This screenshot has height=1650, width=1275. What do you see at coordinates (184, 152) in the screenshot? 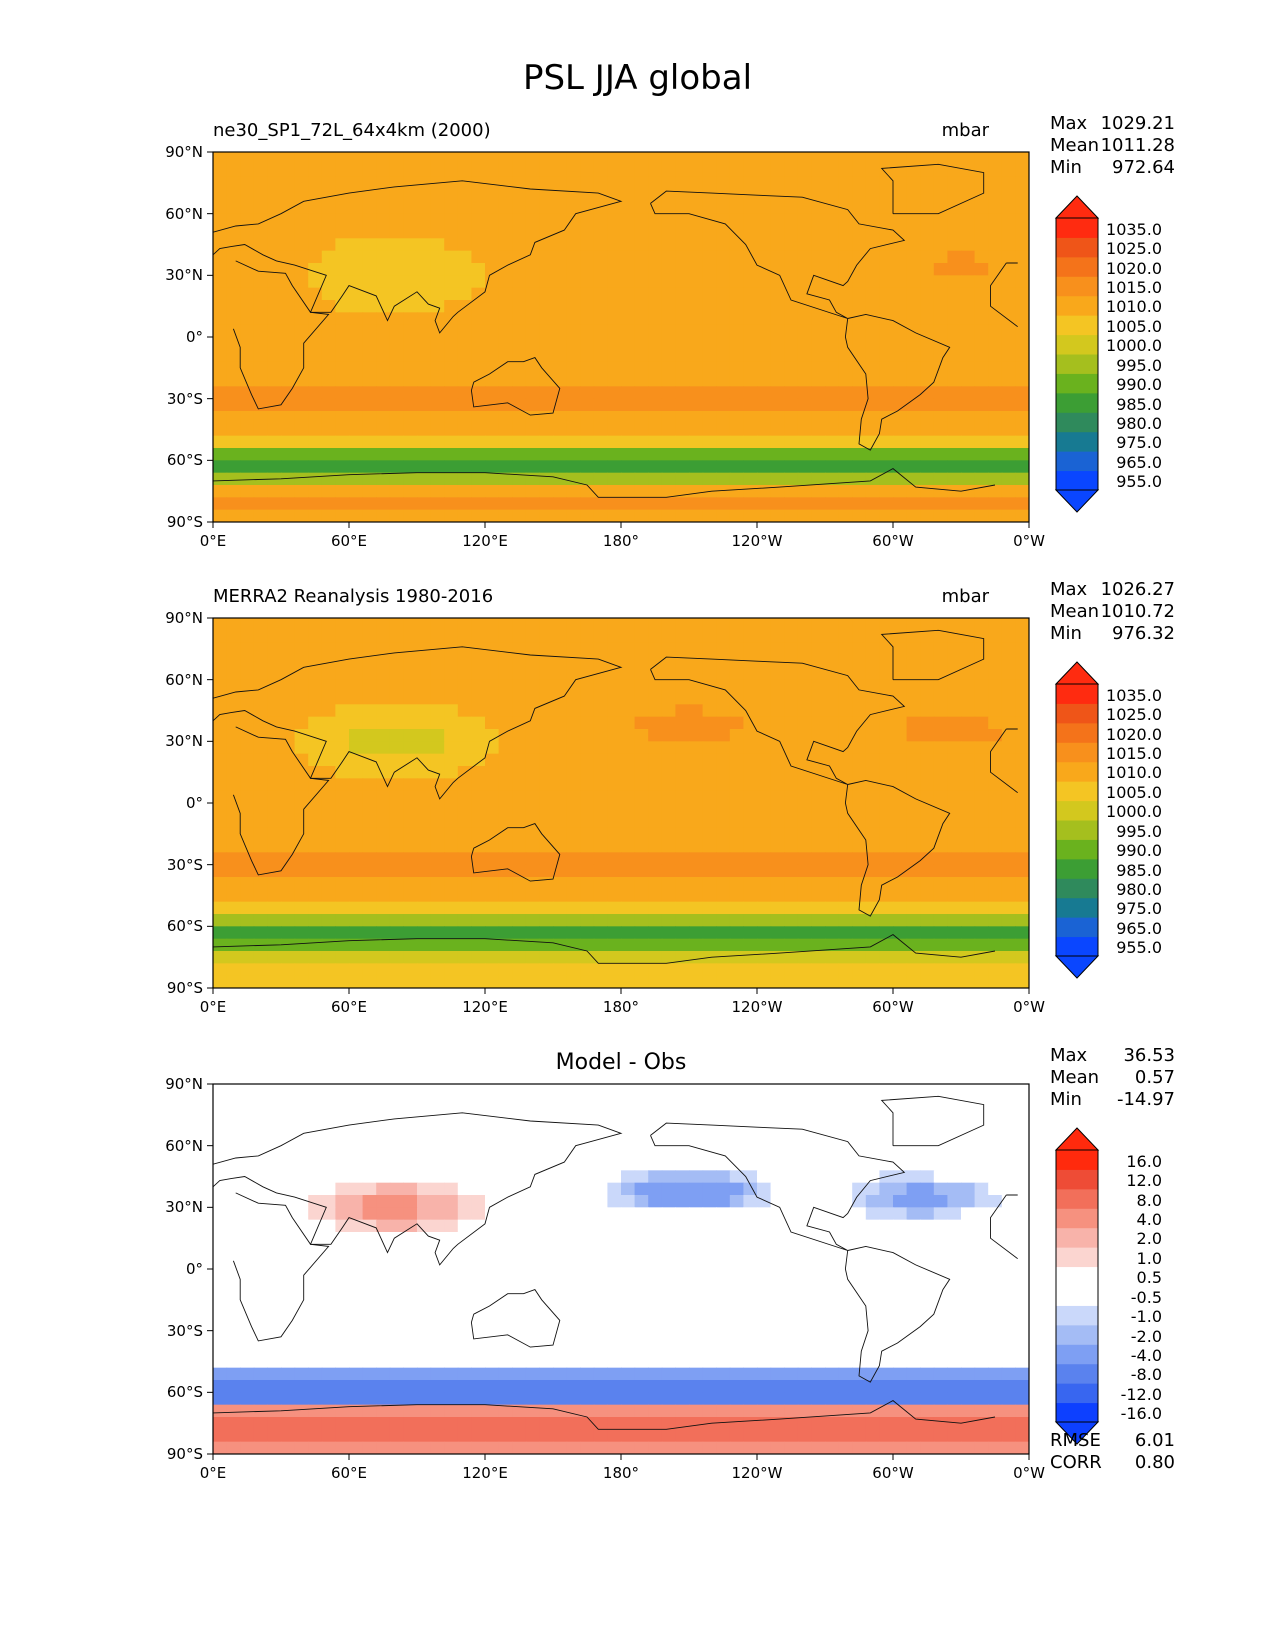
I see `y-tick-label: 90°N` at bounding box center [184, 152].